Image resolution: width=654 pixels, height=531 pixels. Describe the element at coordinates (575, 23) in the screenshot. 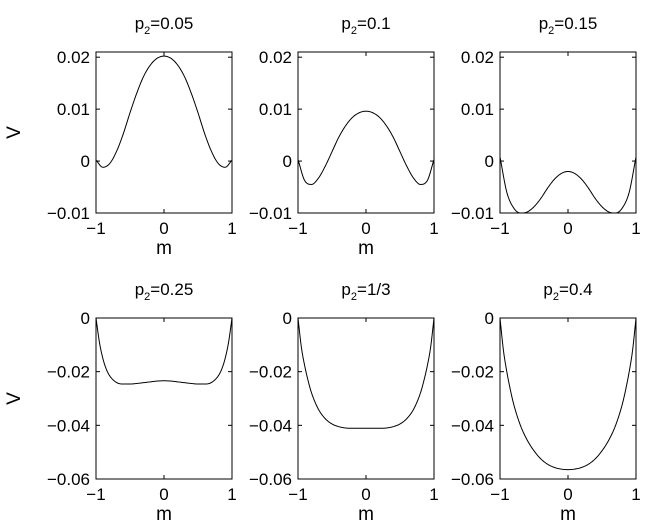

I see `title-value: =0.15` at that location.